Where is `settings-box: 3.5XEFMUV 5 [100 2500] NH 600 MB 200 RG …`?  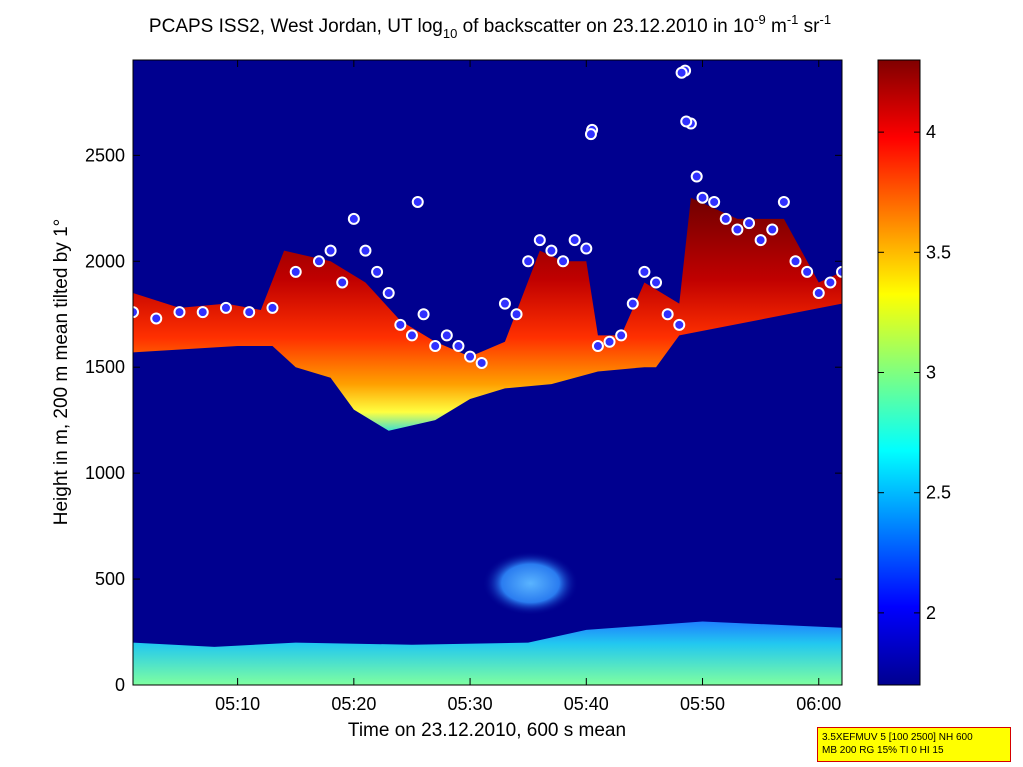
settings-box: 3.5XEFMUV 5 [100 2500] NH 600 MB 200 RG … is located at coordinates (914, 744).